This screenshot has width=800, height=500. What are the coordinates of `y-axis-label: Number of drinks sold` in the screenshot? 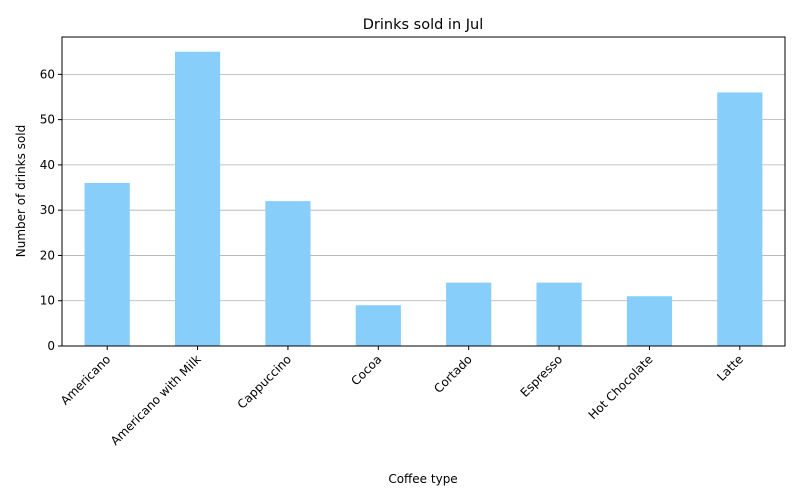 It's located at (21, 191).